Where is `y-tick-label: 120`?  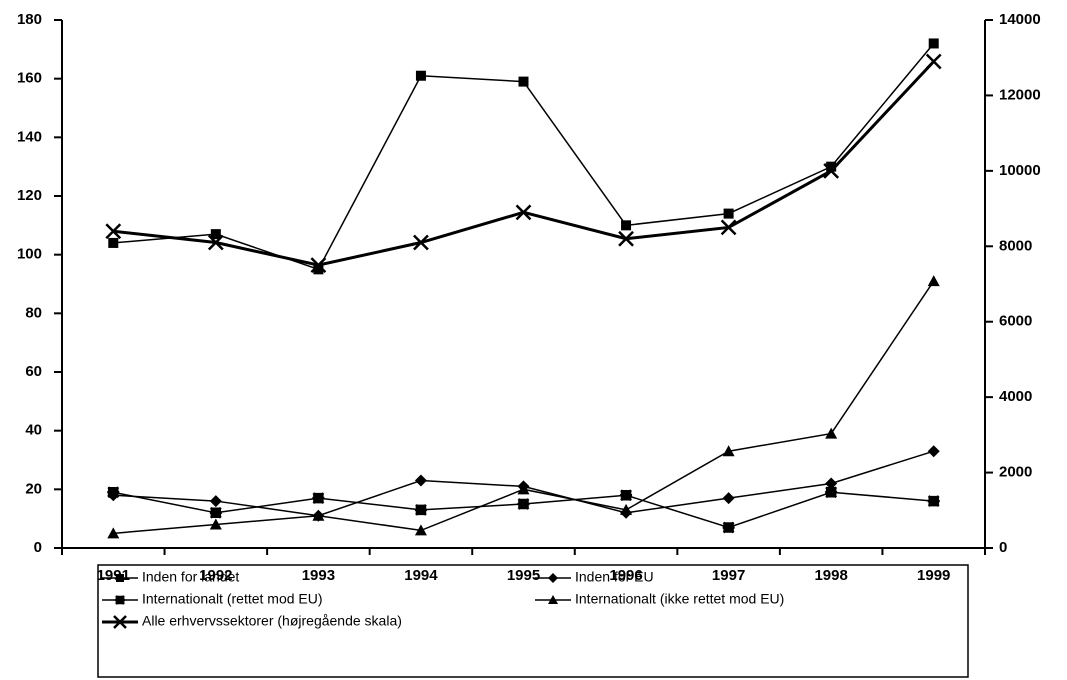
y-tick-label: 120 is located at coordinates (29, 195).